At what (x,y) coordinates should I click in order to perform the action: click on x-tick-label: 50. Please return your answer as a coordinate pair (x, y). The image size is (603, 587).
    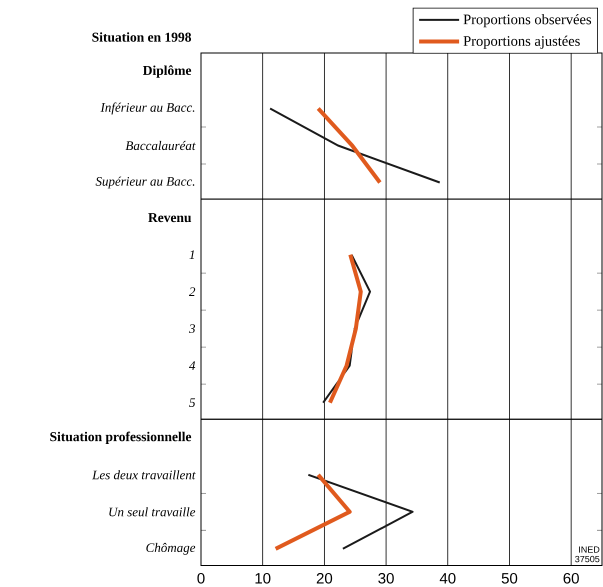
    Looking at the image, I should click on (510, 578).